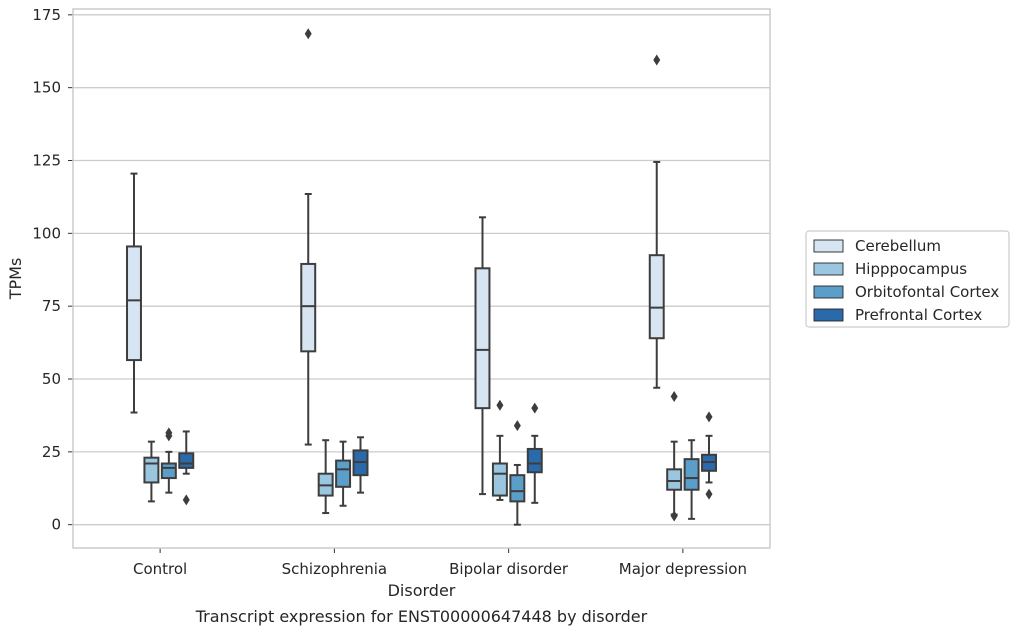  I want to click on y-tick-label: 175, so click(46, 15).